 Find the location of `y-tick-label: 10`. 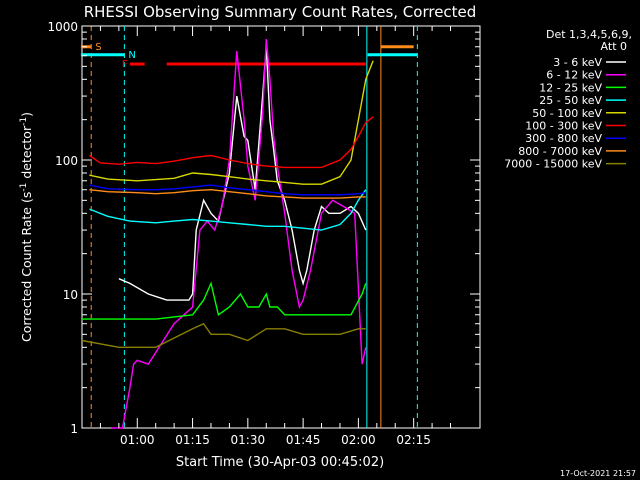

y-tick-label: 10 is located at coordinates (70, 295).